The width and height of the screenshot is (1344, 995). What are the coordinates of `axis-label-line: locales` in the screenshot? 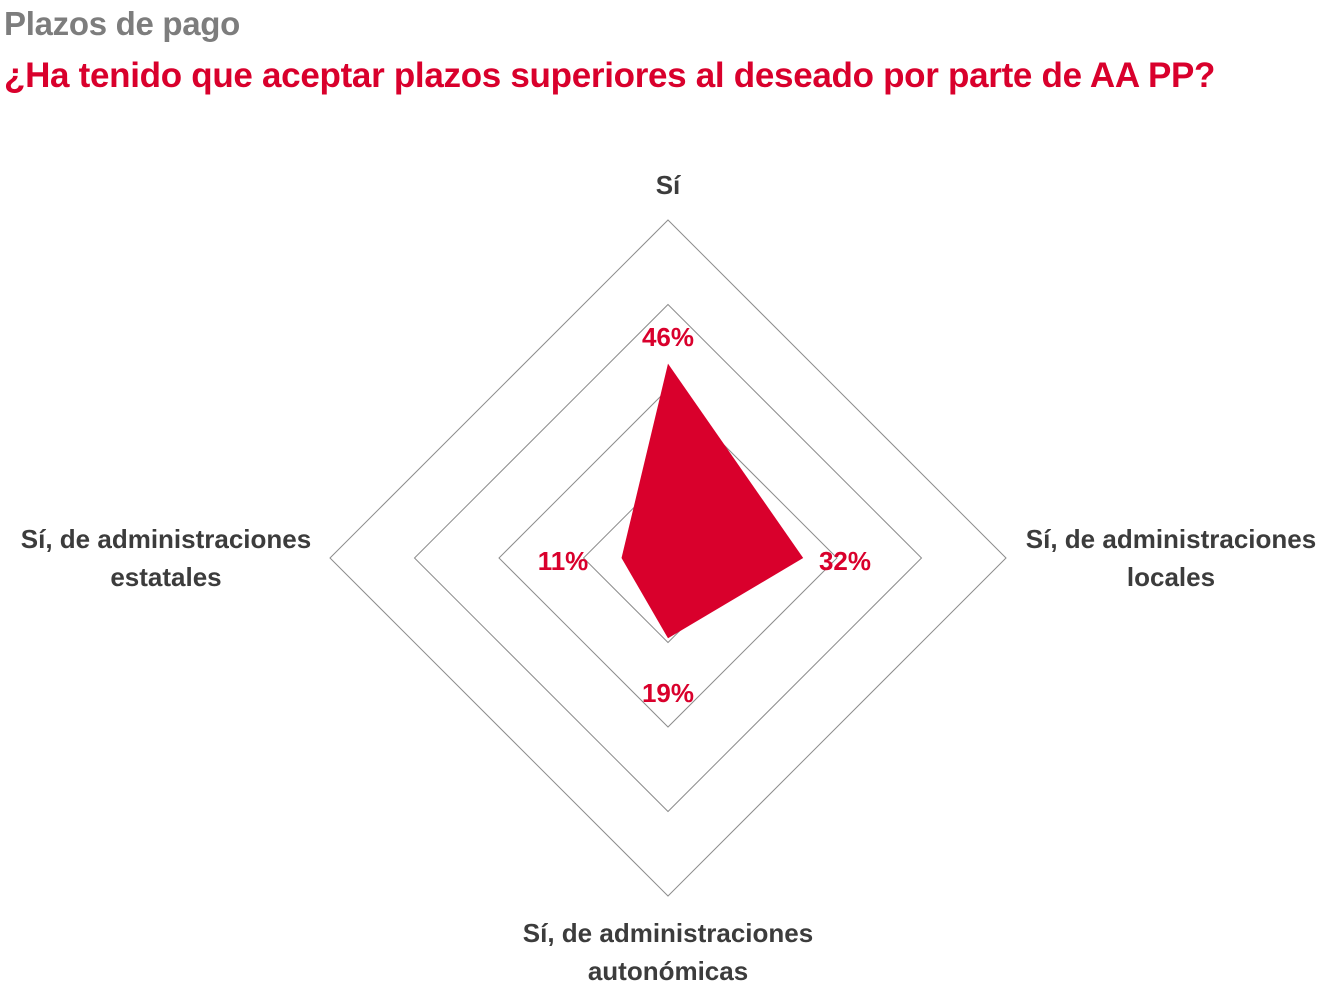 It's located at (1171, 577).